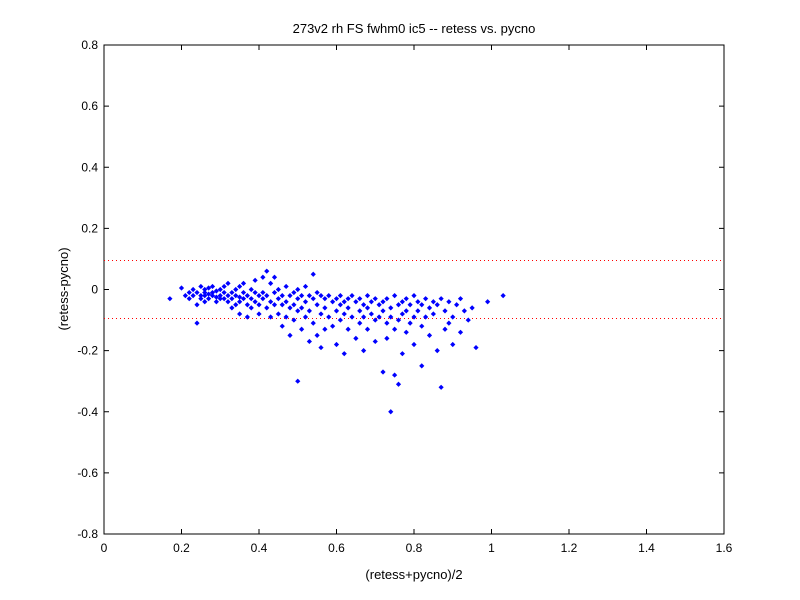 This screenshot has height=600, width=800. I want to click on x-tick-label: 0.6, so click(336, 548).